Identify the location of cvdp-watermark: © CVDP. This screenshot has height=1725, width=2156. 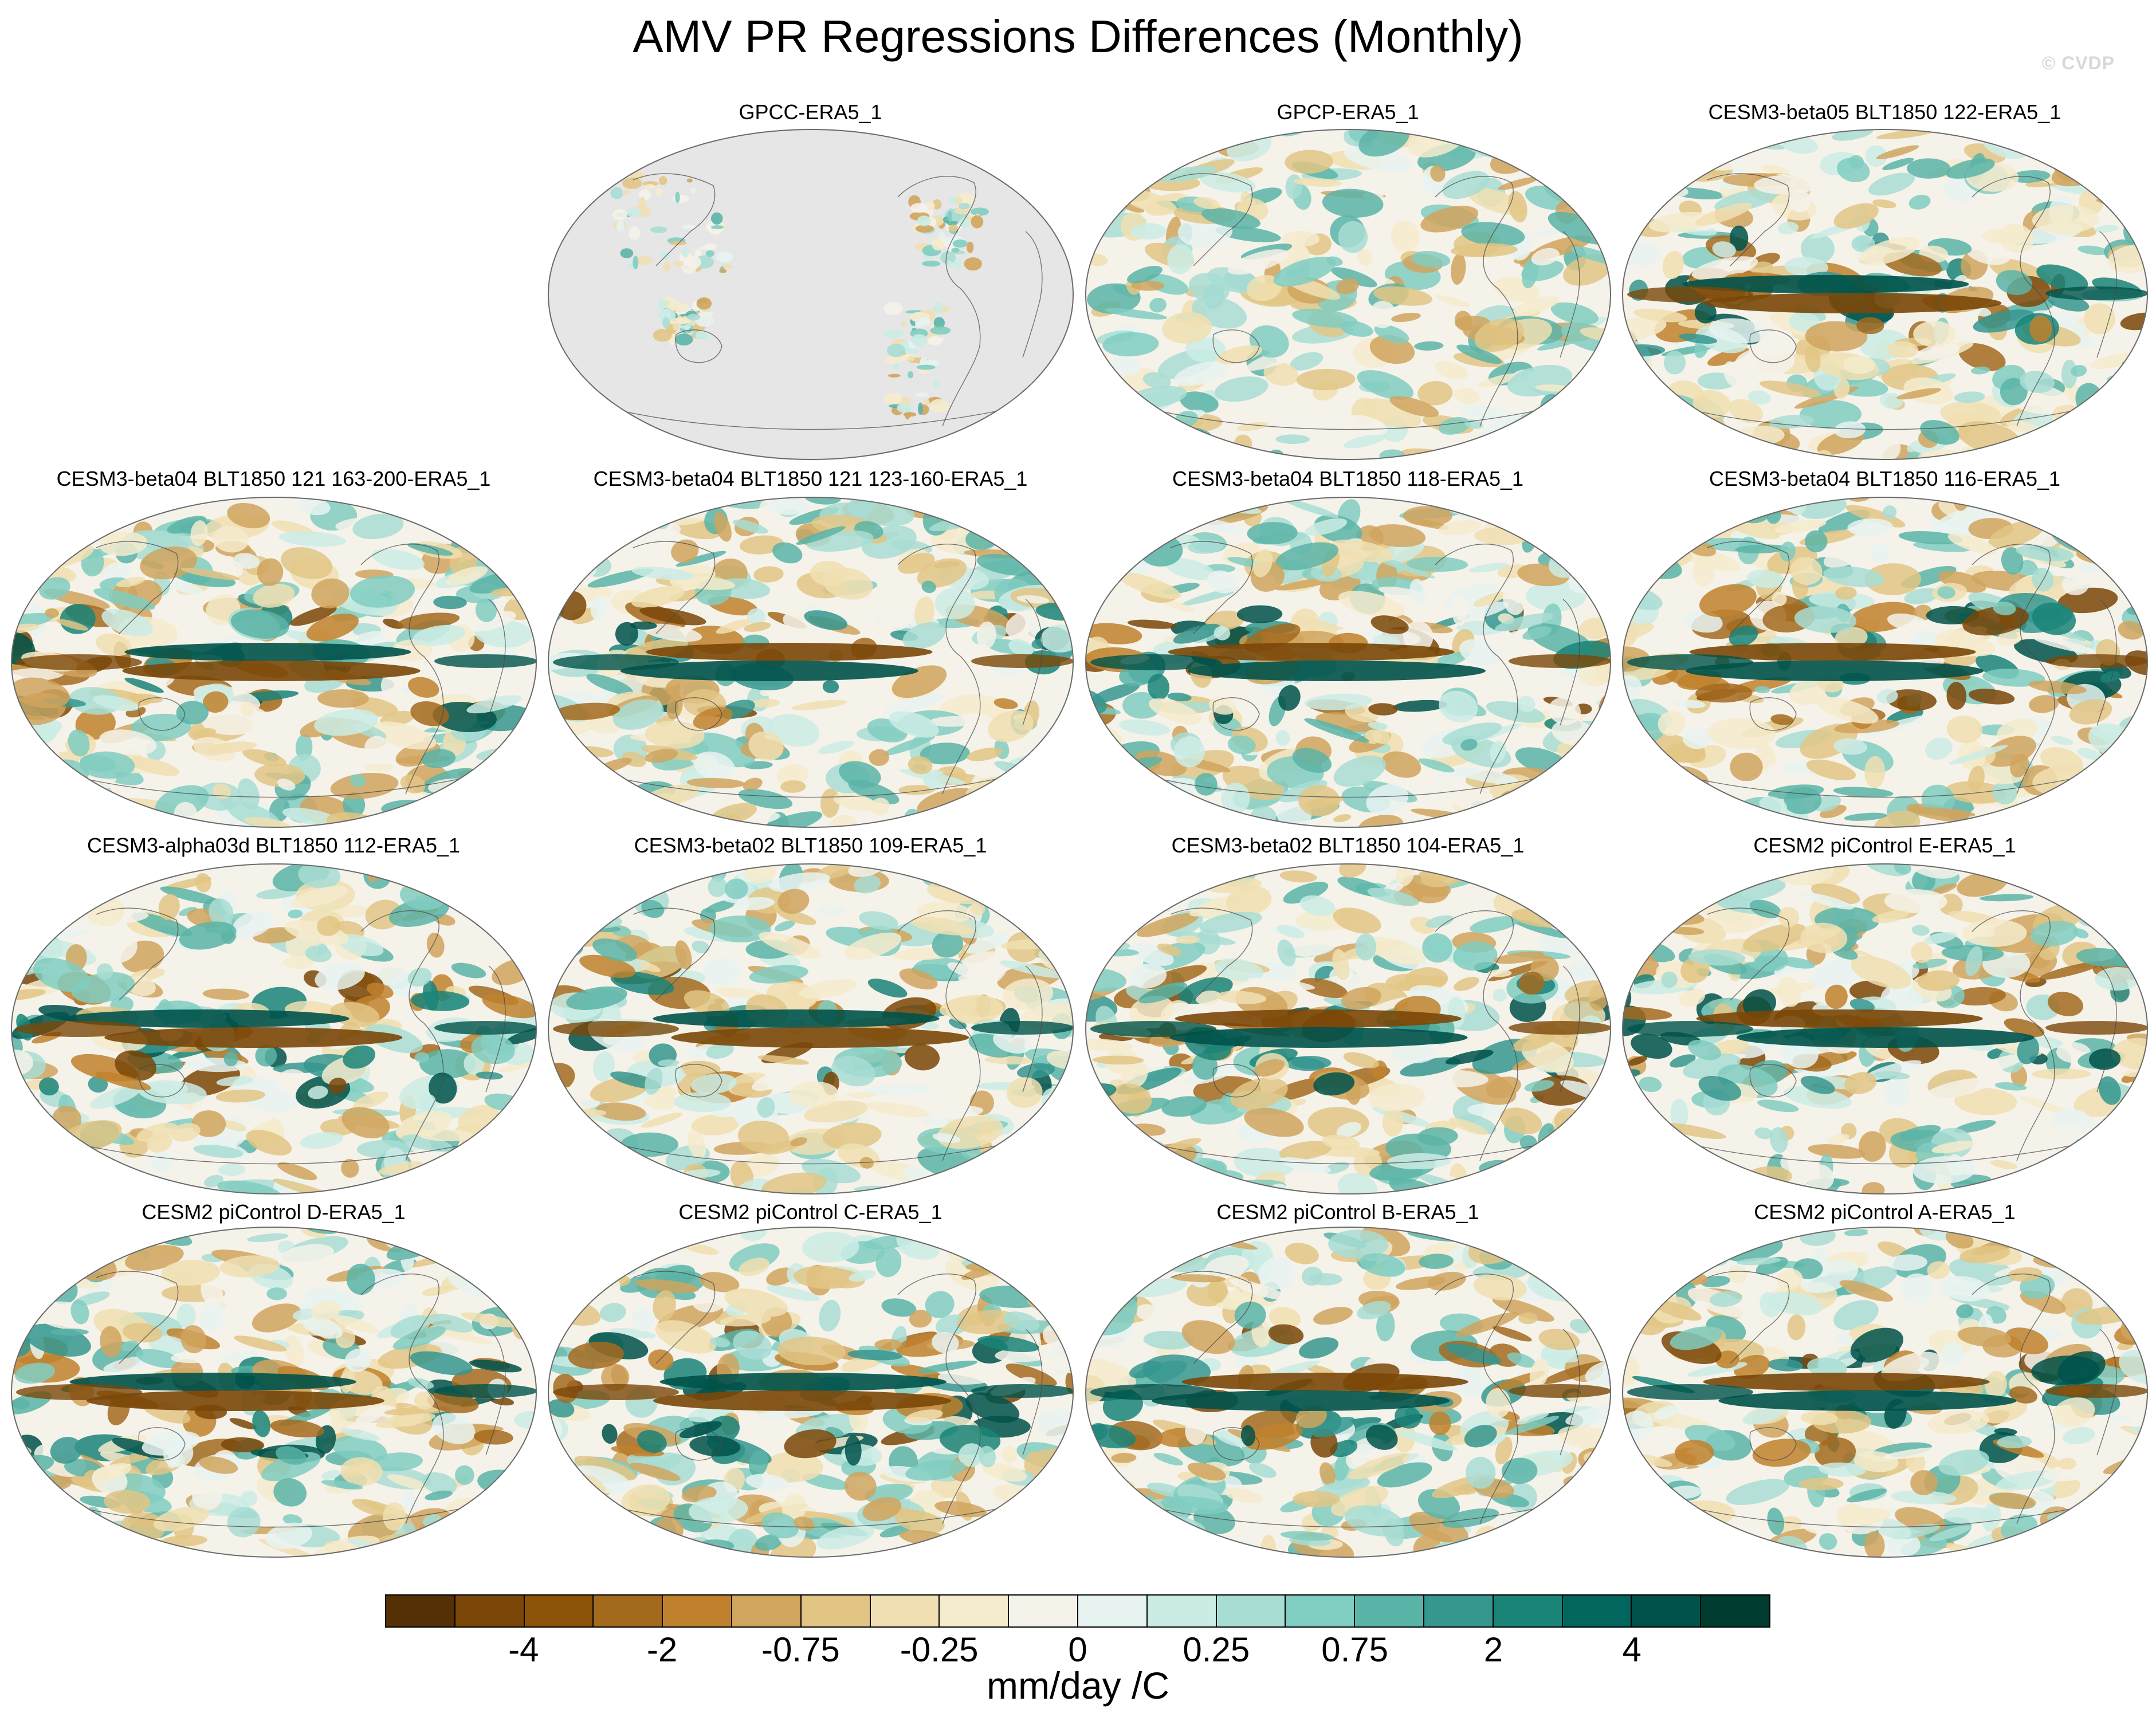
(2078, 63).